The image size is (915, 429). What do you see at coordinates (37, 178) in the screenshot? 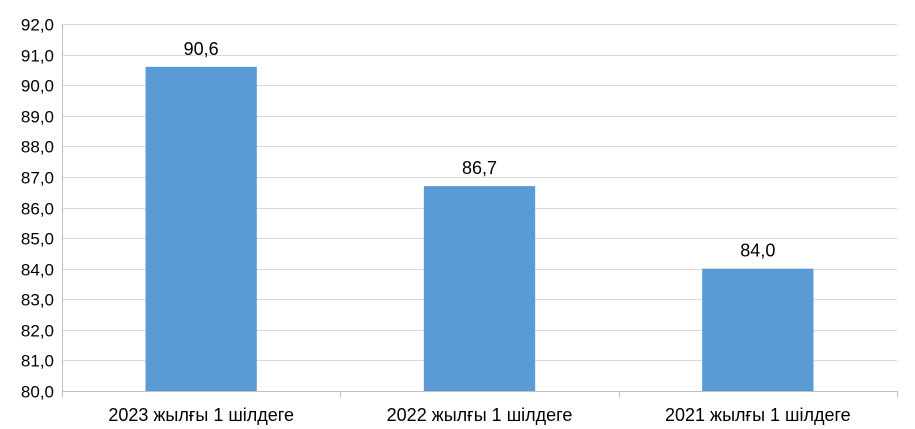
I see `y-tick-label: 87,0` at bounding box center [37, 178].